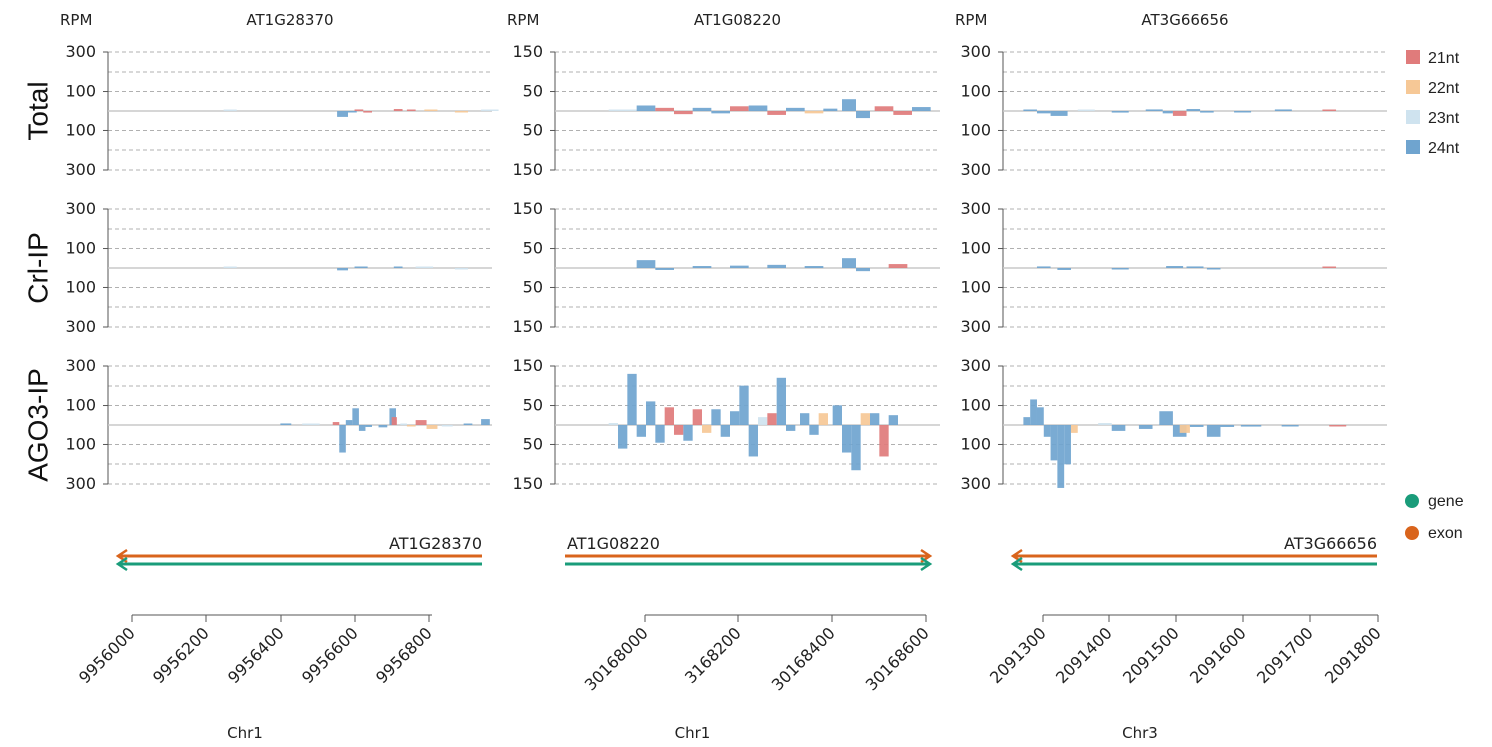 This screenshot has height=747, width=1492. What do you see at coordinates (1444, 58) in the screenshot?
I see `legend-label-21nt: 21nt` at bounding box center [1444, 58].